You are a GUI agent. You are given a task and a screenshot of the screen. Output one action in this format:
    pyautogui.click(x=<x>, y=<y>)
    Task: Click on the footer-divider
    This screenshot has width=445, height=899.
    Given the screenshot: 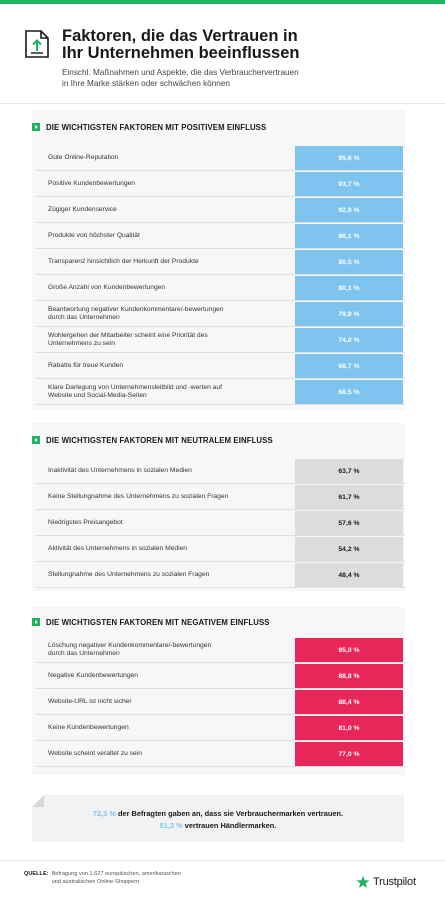 What is the action you would take?
    pyautogui.click(x=222, y=860)
    